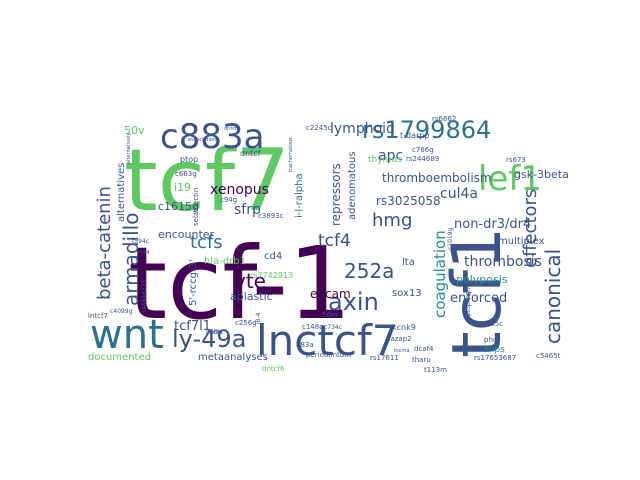  Describe the element at coordinates (541, 174) in the screenshot. I see `cloud-word: gsk-3beta` at that location.